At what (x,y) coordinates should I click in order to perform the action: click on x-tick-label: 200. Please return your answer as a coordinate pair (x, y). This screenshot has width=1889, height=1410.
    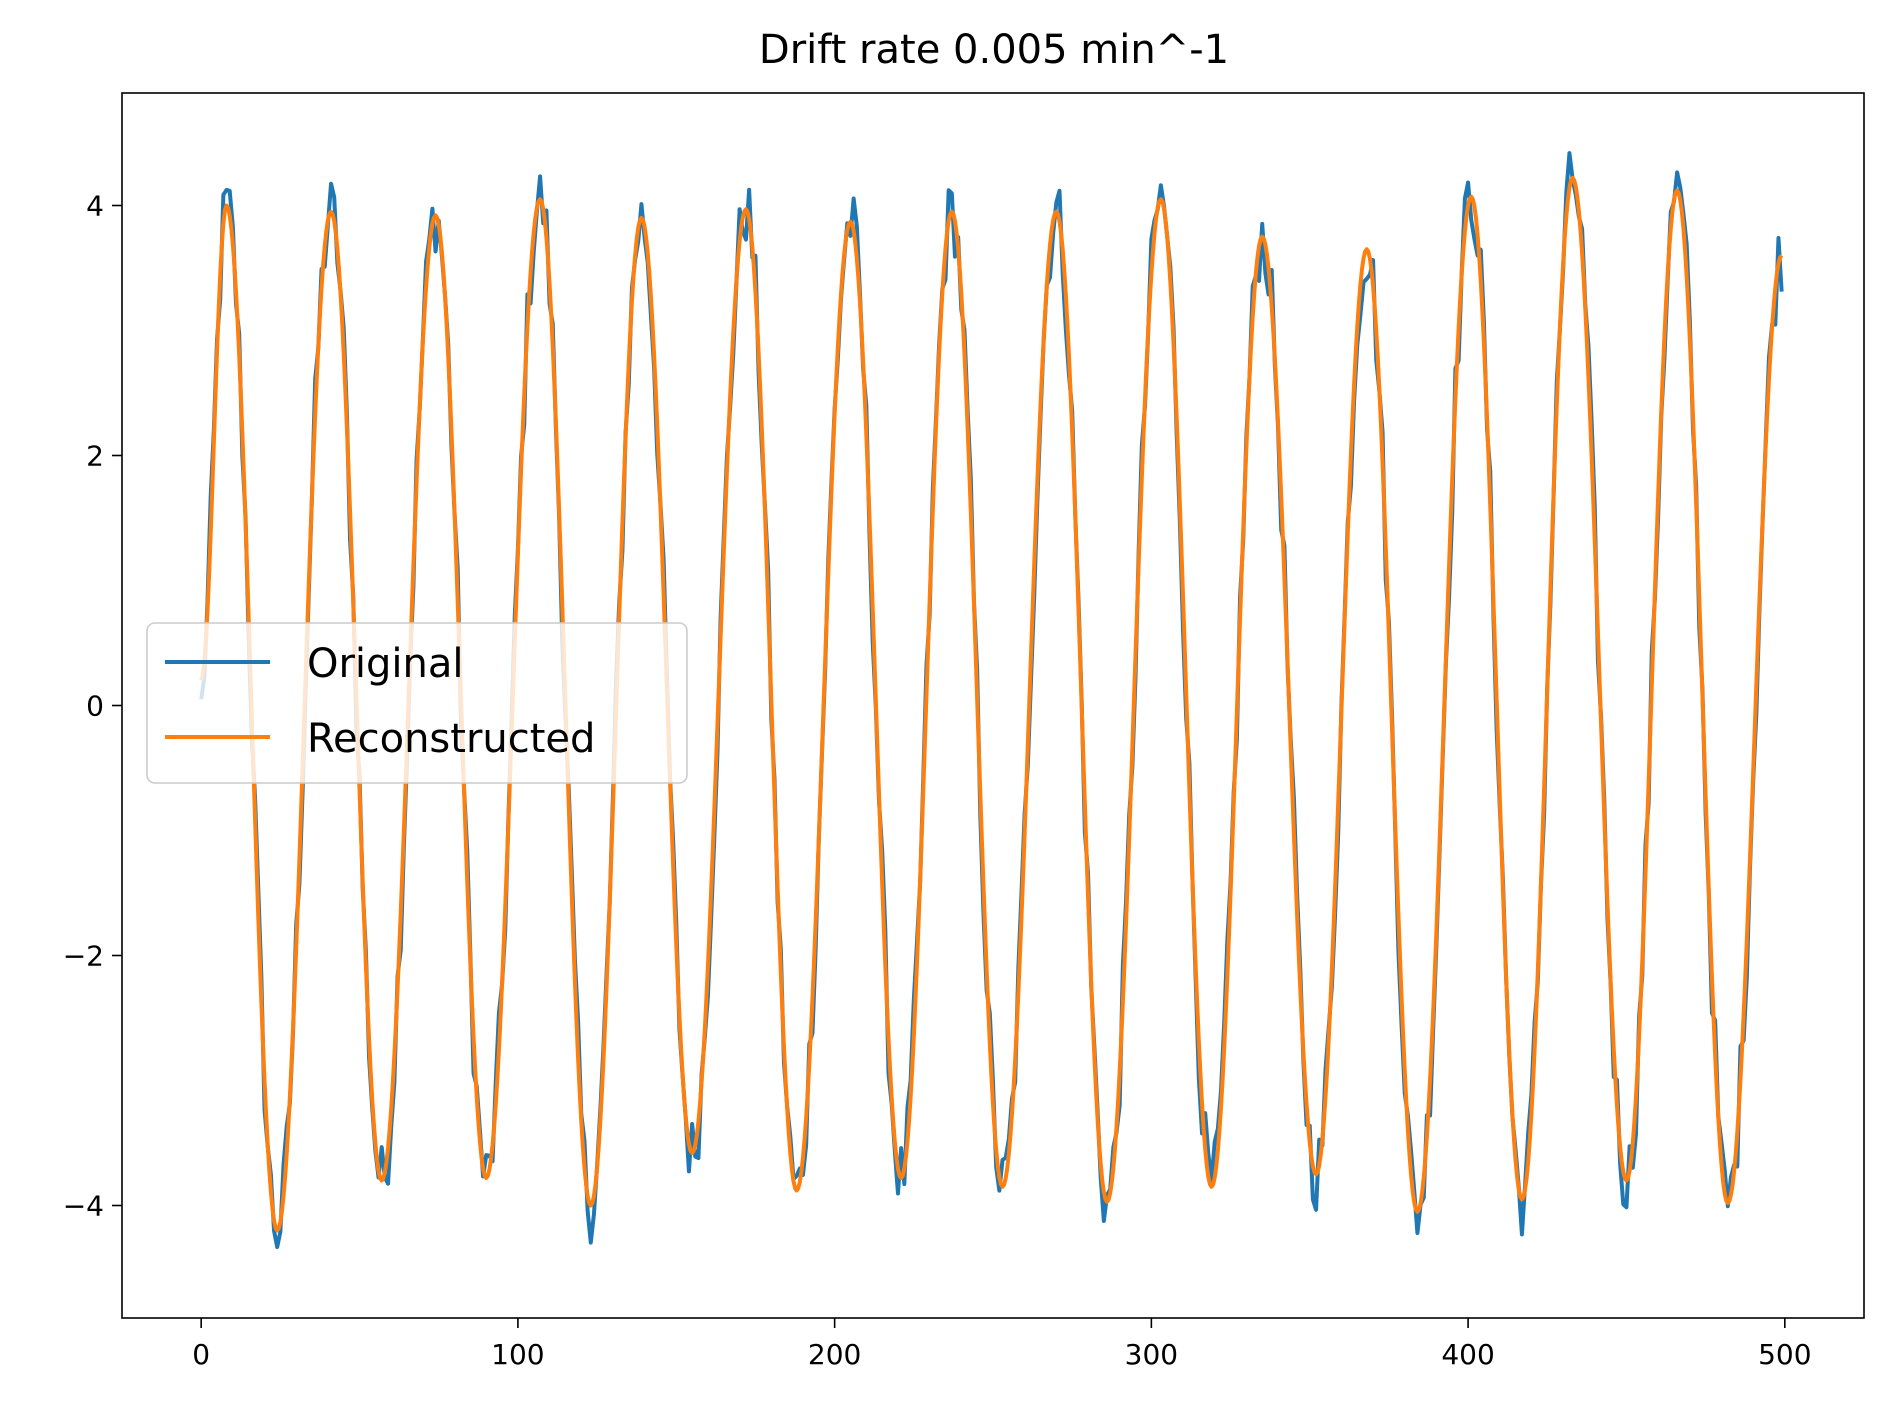
    Looking at the image, I should click on (834, 1354).